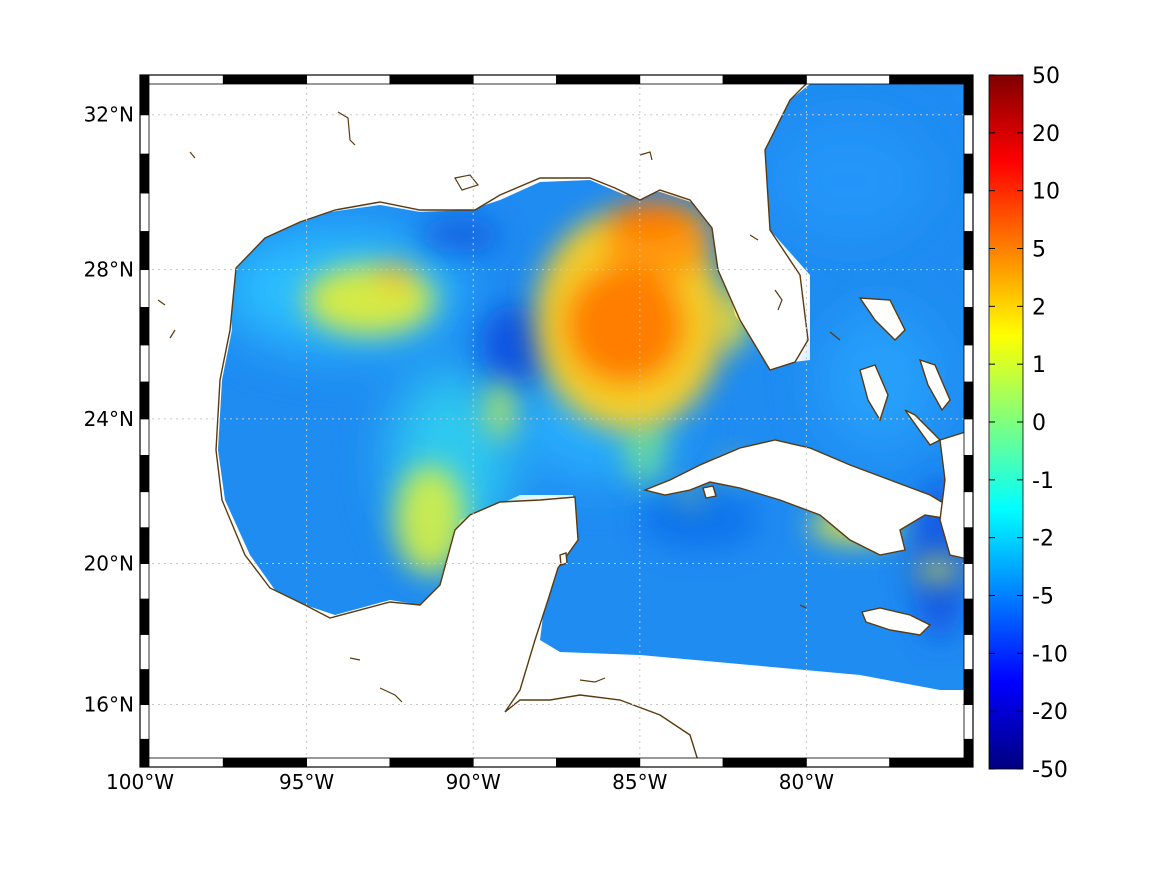 The image size is (1167, 875). I want to click on bahamas-exuma, so click(923, 427).